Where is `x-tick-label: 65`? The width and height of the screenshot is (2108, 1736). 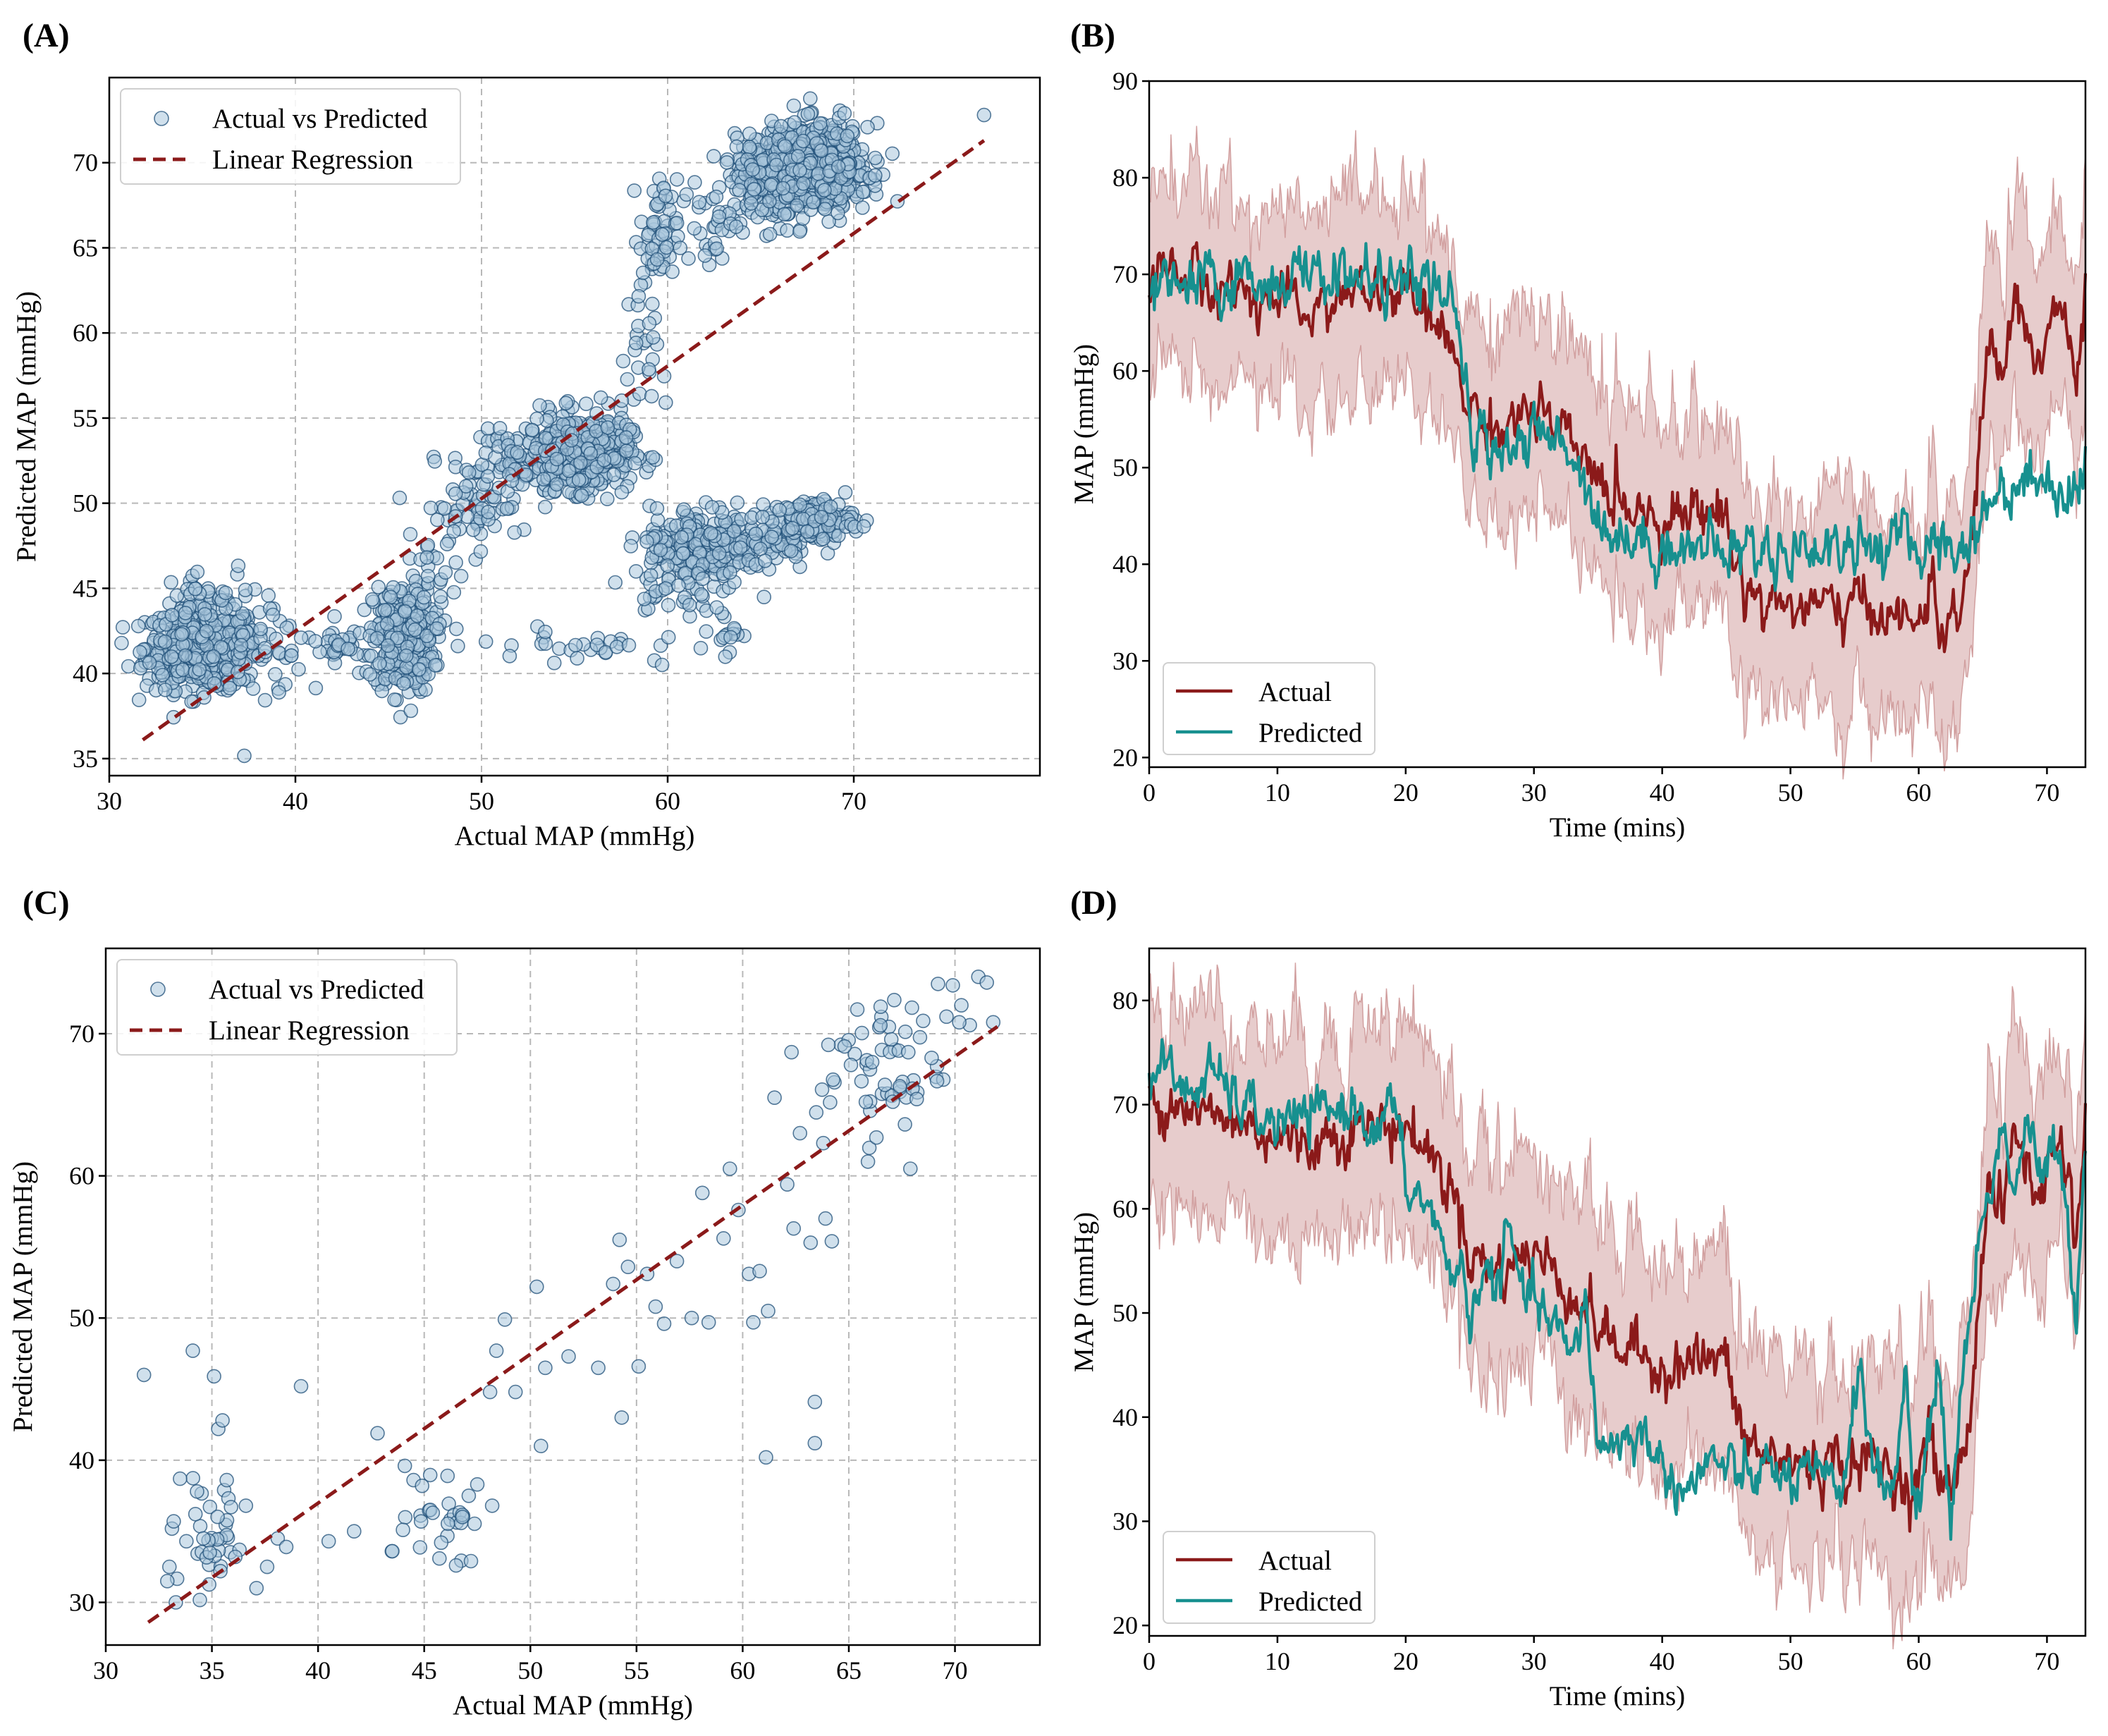
x-tick-label: 65 is located at coordinates (849, 1671).